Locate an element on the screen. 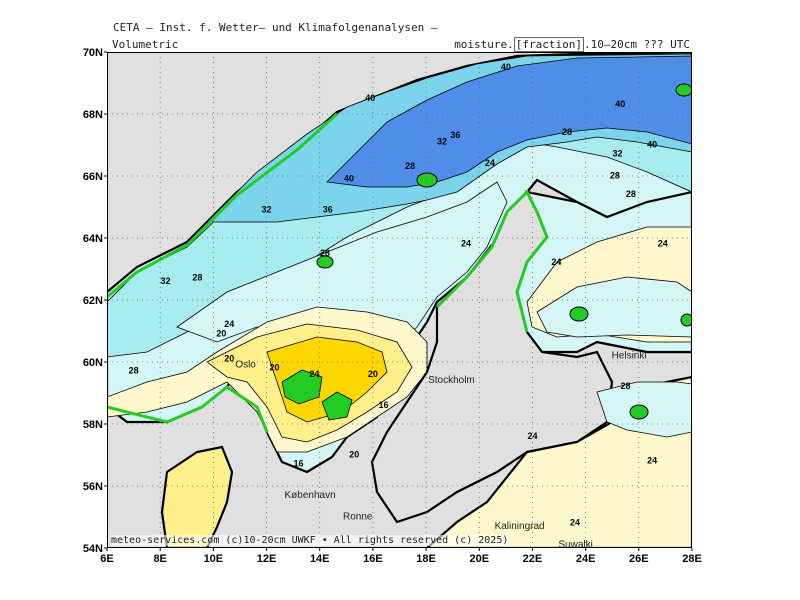  land-denmark is located at coordinates (197, 496).